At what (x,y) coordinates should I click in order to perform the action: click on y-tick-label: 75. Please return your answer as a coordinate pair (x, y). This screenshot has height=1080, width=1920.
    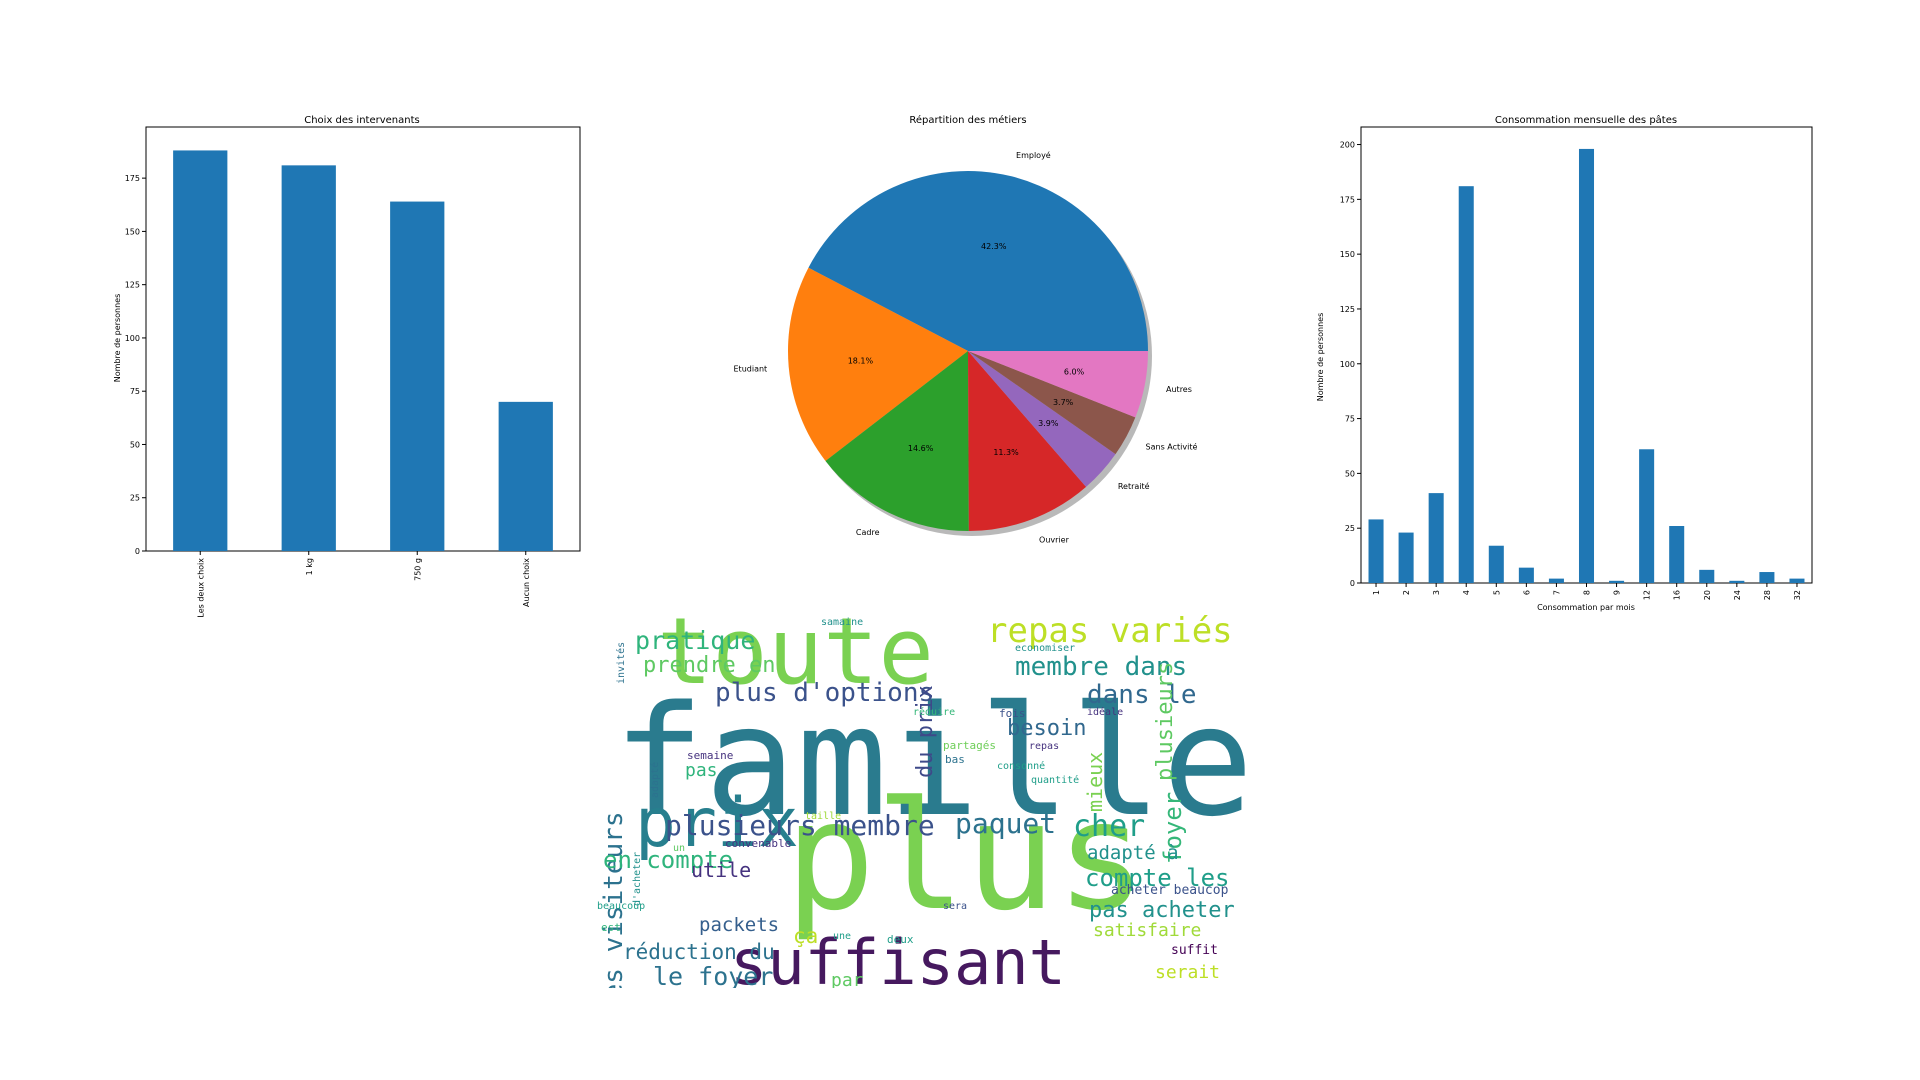
    Looking at the image, I should click on (1350, 419).